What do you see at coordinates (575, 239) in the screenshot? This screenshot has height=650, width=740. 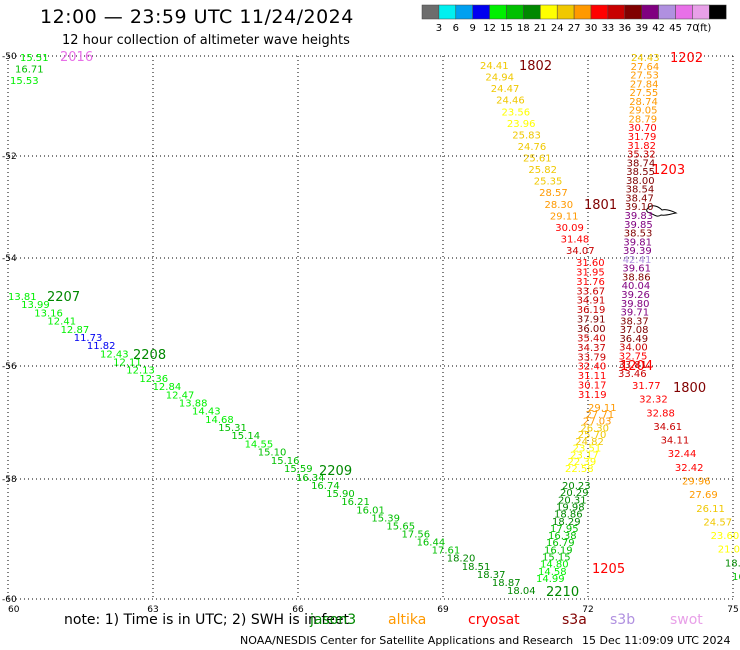 I see `wave-height-reading: 31.48` at bounding box center [575, 239].